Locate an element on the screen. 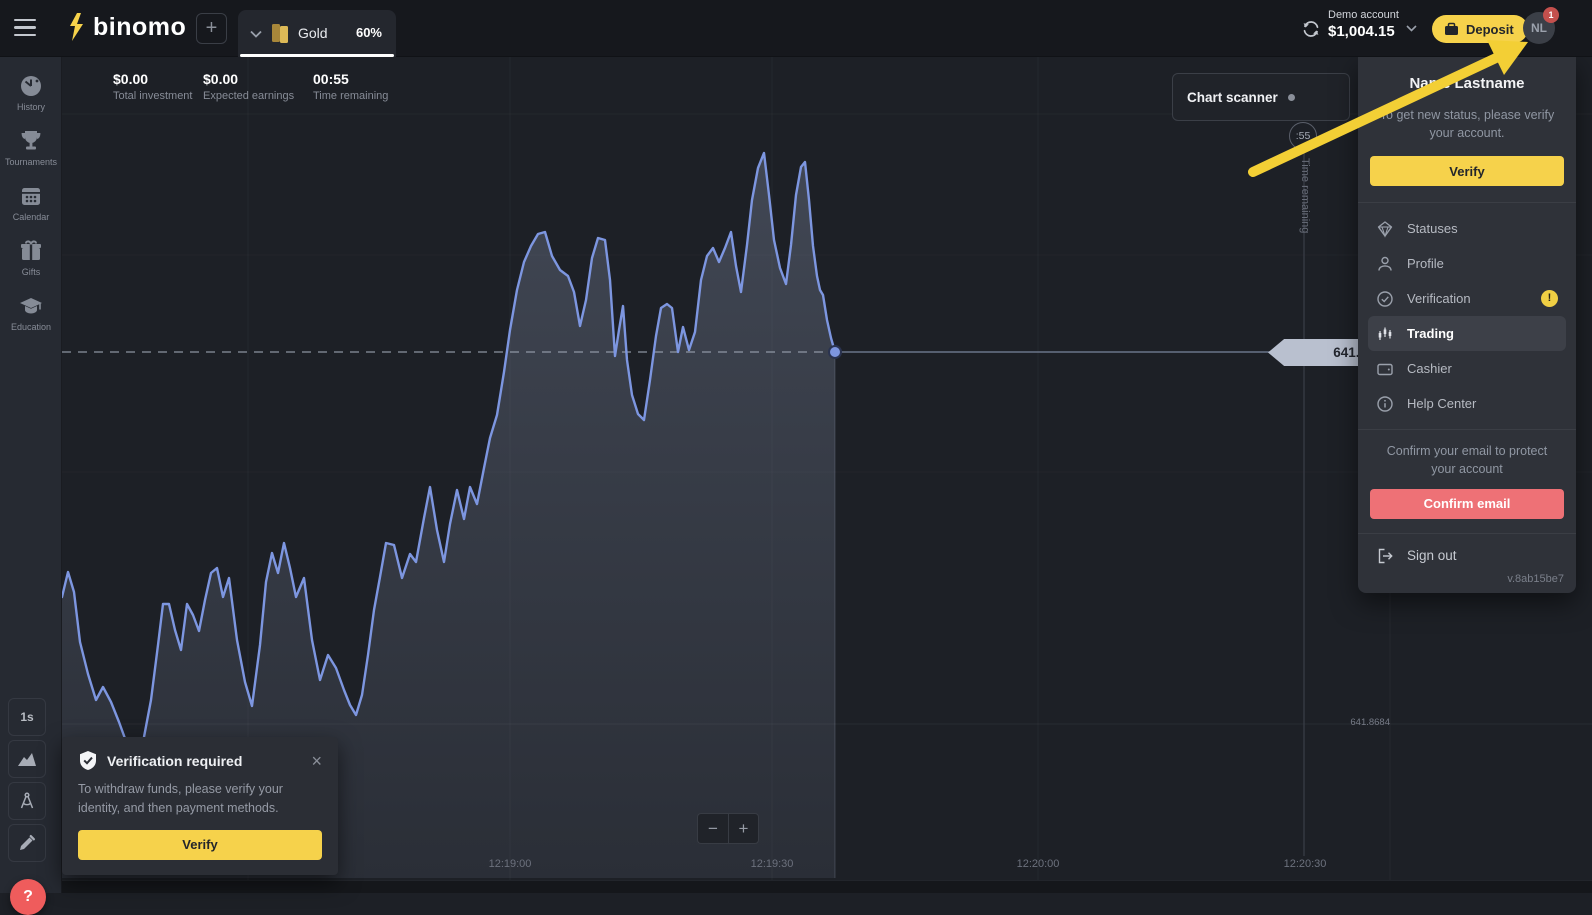 This screenshot has height=915, width=1592. add-asset-button: + is located at coordinates (211, 28).